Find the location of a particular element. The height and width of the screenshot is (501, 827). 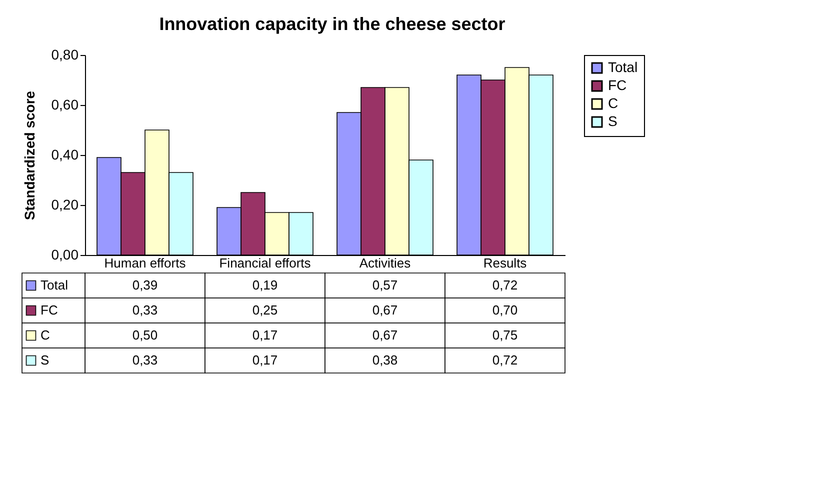

y-tick-label: 0,40 is located at coordinates (65, 154).